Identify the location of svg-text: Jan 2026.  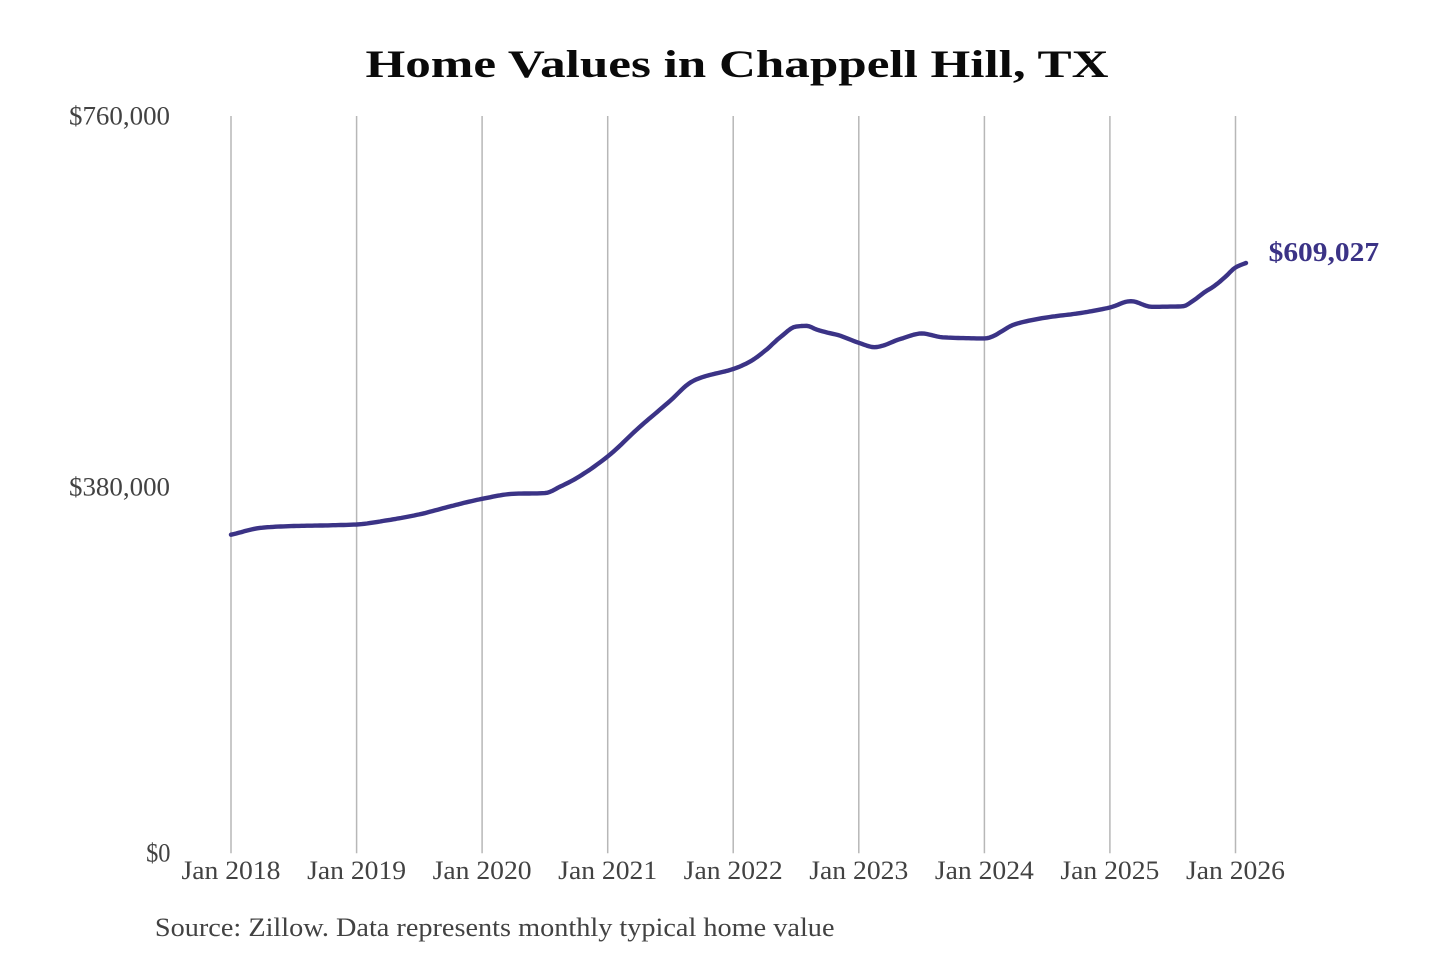
(1235, 870).